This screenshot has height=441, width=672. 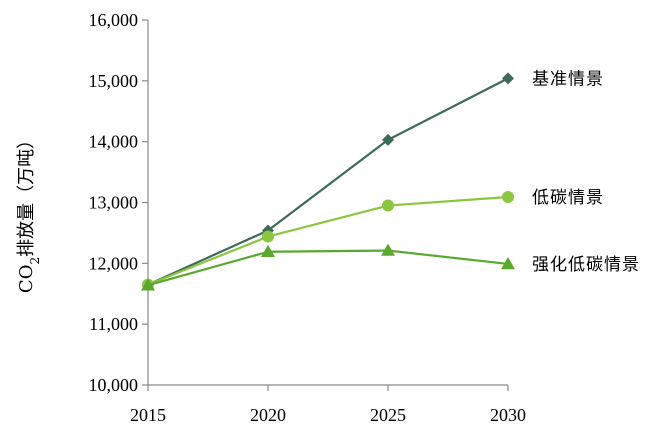 I want to click on series-3: 强化低碳情景, so click(x=390, y=267).